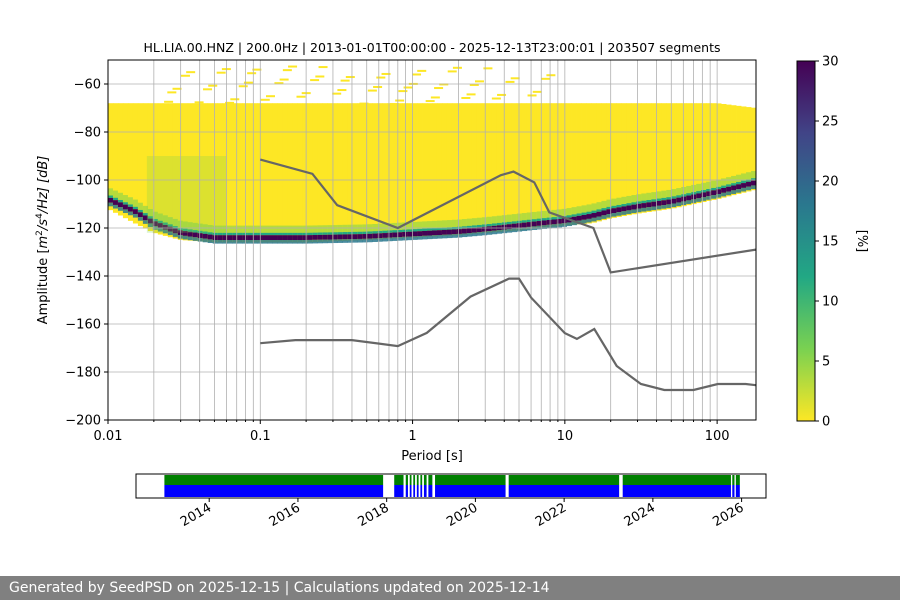 The image size is (900, 600). Describe the element at coordinates (830, 122) in the screenshot. I see `colorbar-tick-label: 25` at that location.